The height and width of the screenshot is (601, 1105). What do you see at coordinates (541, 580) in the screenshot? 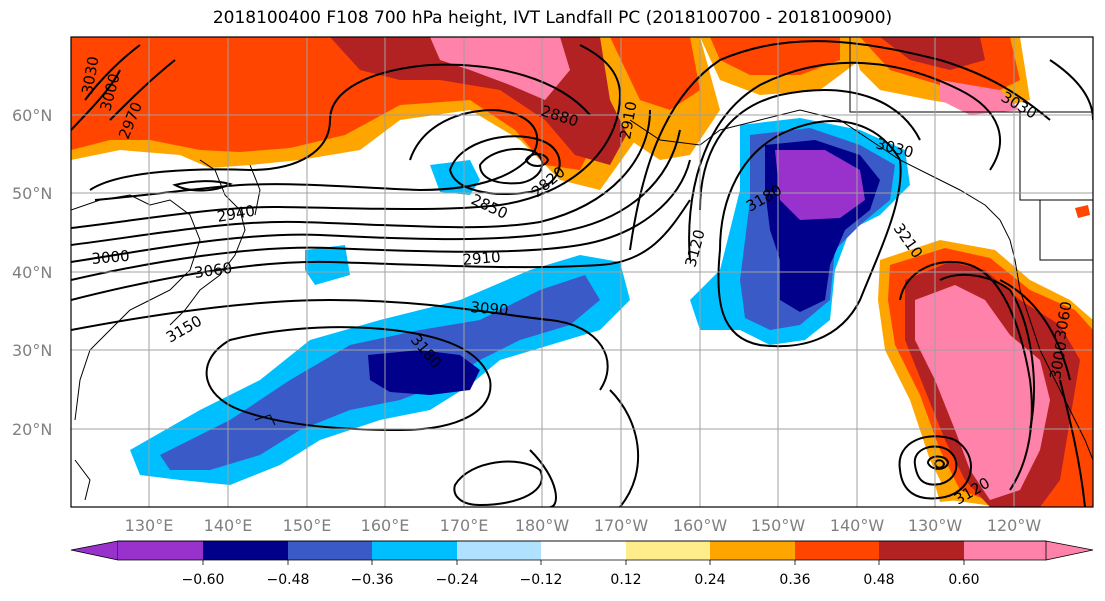
I see `colorbar-tick: −0.12` at bounding box center [541, 580].